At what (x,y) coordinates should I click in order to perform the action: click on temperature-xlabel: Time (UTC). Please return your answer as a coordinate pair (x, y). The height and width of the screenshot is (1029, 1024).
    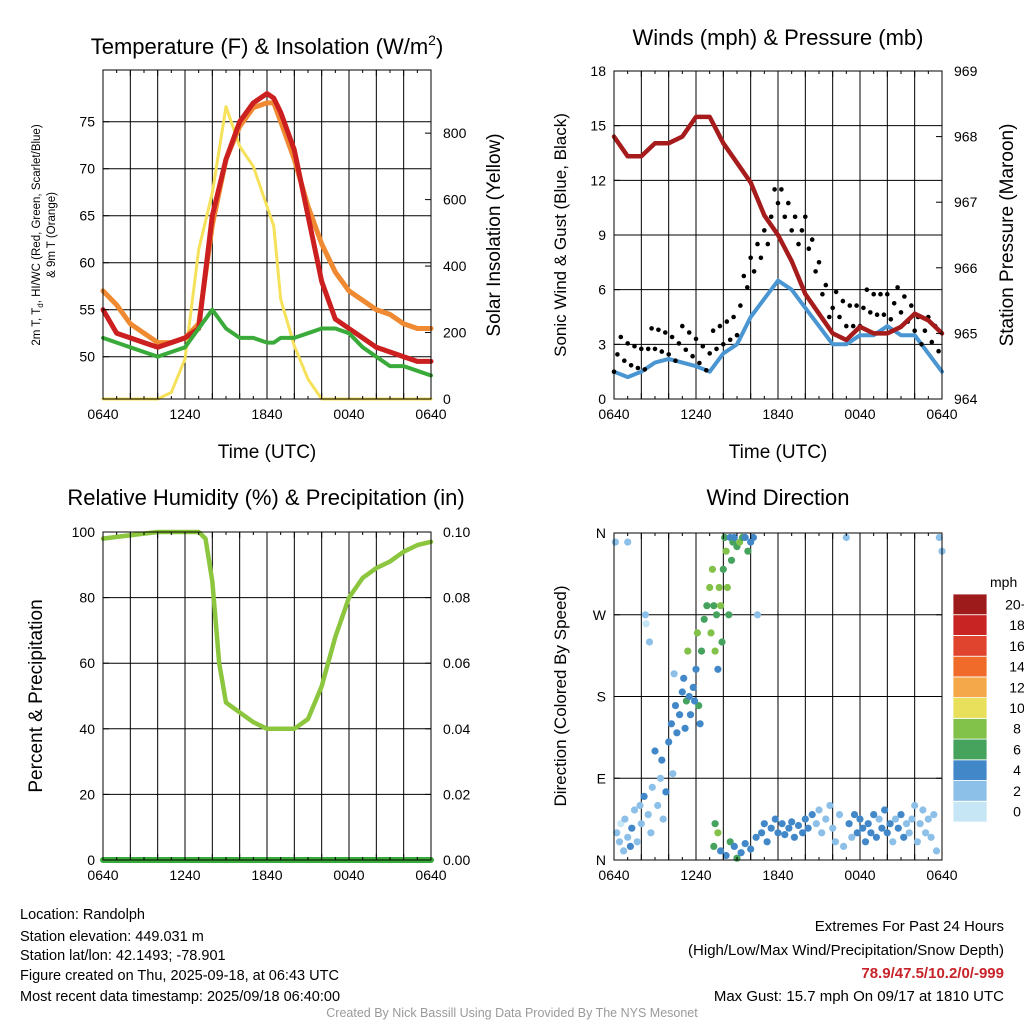
    Looking at the image, I should click on (267, 452).